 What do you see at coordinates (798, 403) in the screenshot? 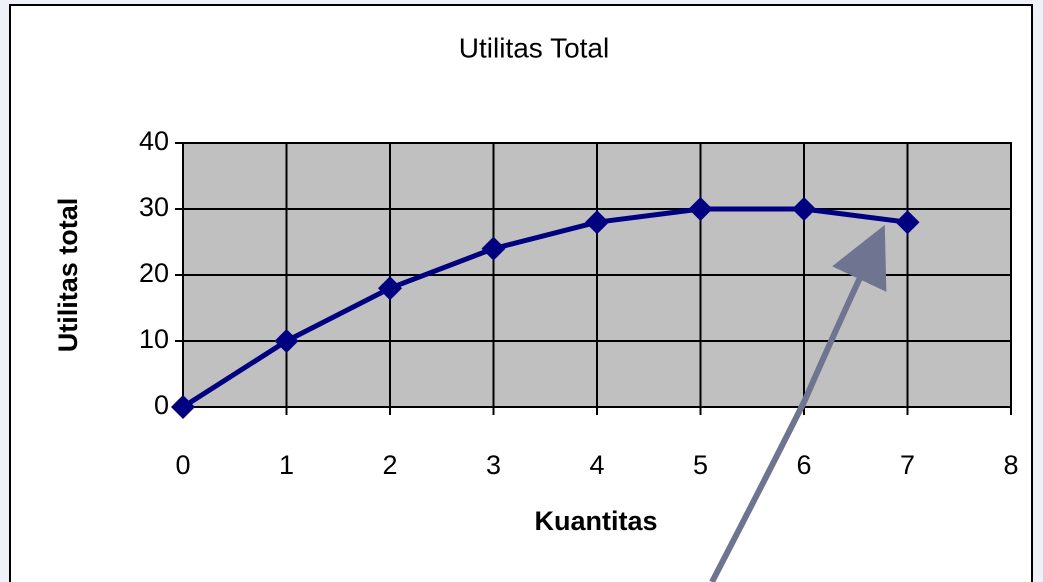
I see `annotation-arrow` at bounding box center [798, 403].